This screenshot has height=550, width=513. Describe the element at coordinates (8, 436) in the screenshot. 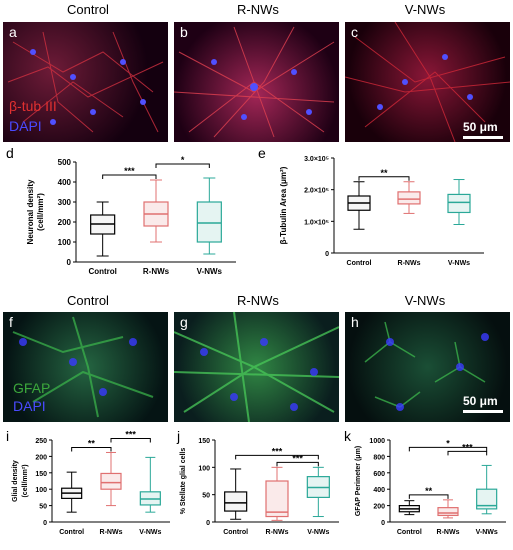

I see `panel-letter-i: i` at that location.